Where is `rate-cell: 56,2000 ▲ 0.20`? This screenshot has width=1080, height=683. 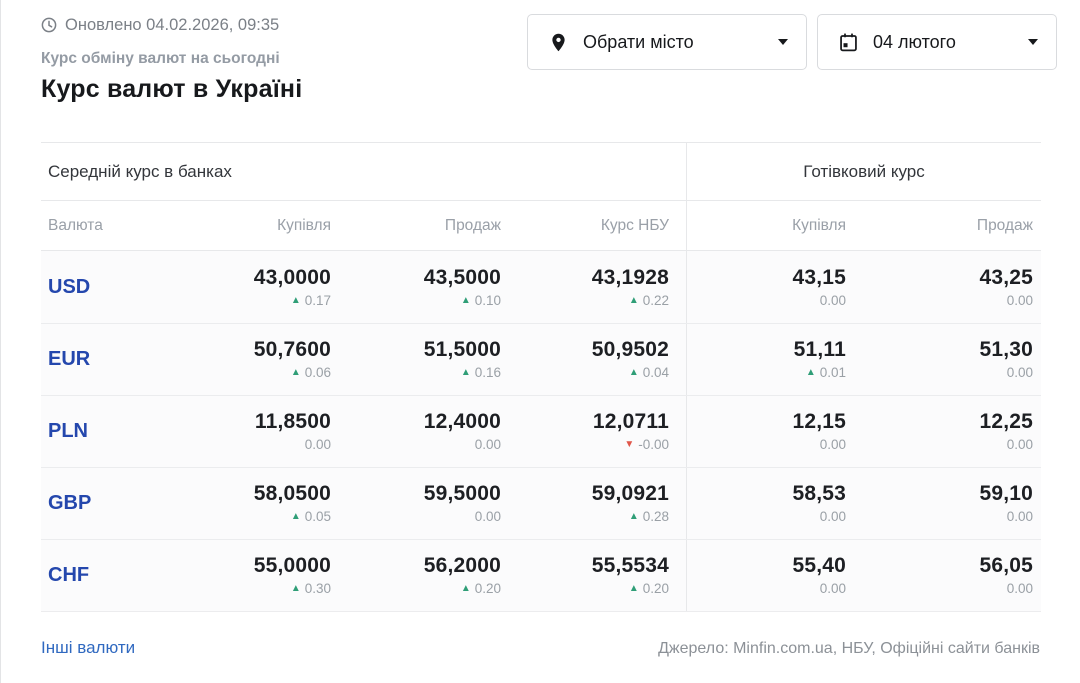
rate-cell: 56,2000 ▲ 0.20 is located at coordinates (416, 575).